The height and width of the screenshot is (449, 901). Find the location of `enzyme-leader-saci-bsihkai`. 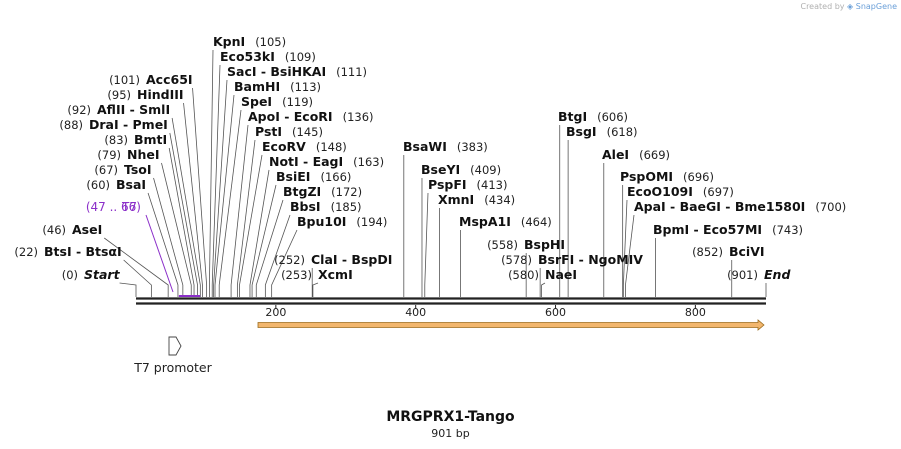

enzyme-leader-saci-bsihkai is located at coordinates (220, 188).